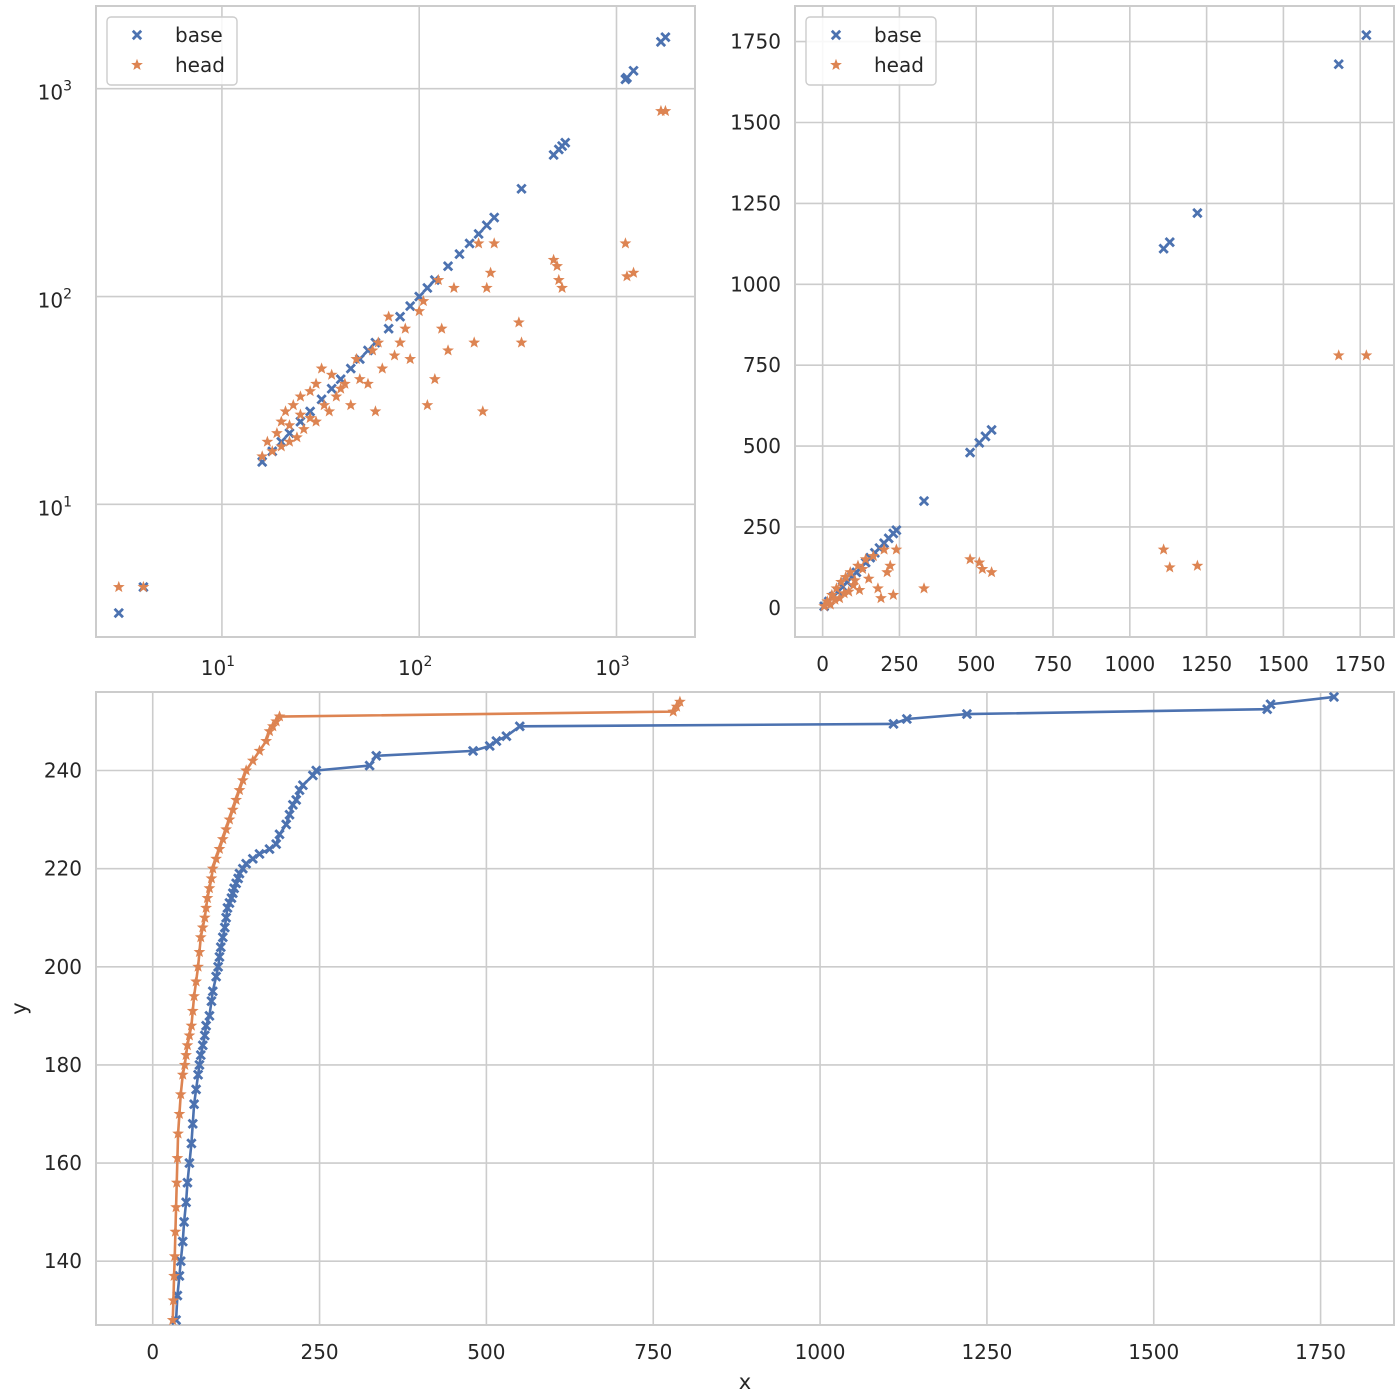  What do you see at coordinates (1320, 1352) in the screenshot?
I see `x-tick-label: 1750` at bounding box center [1320, 1352].